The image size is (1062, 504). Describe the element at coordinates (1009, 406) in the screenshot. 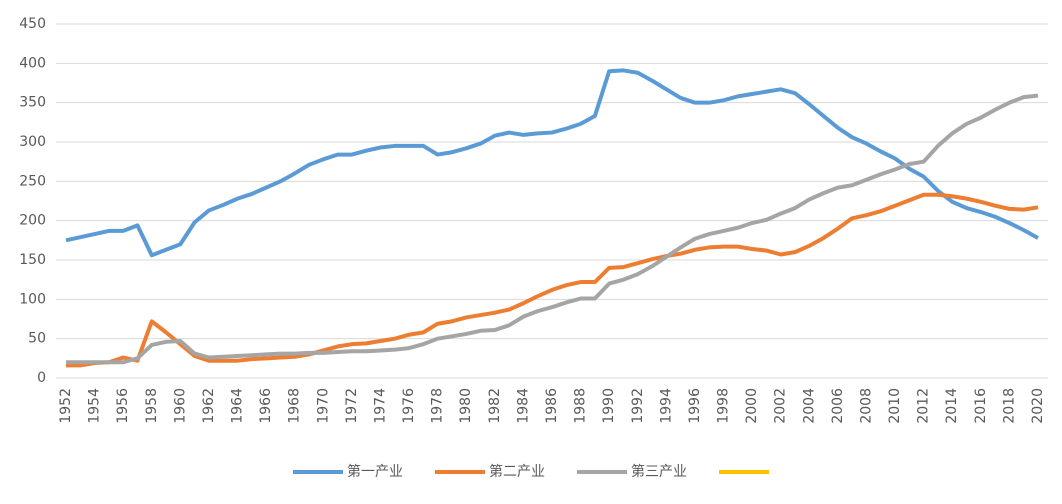

I see `x-tick-label: 2018` at that location.